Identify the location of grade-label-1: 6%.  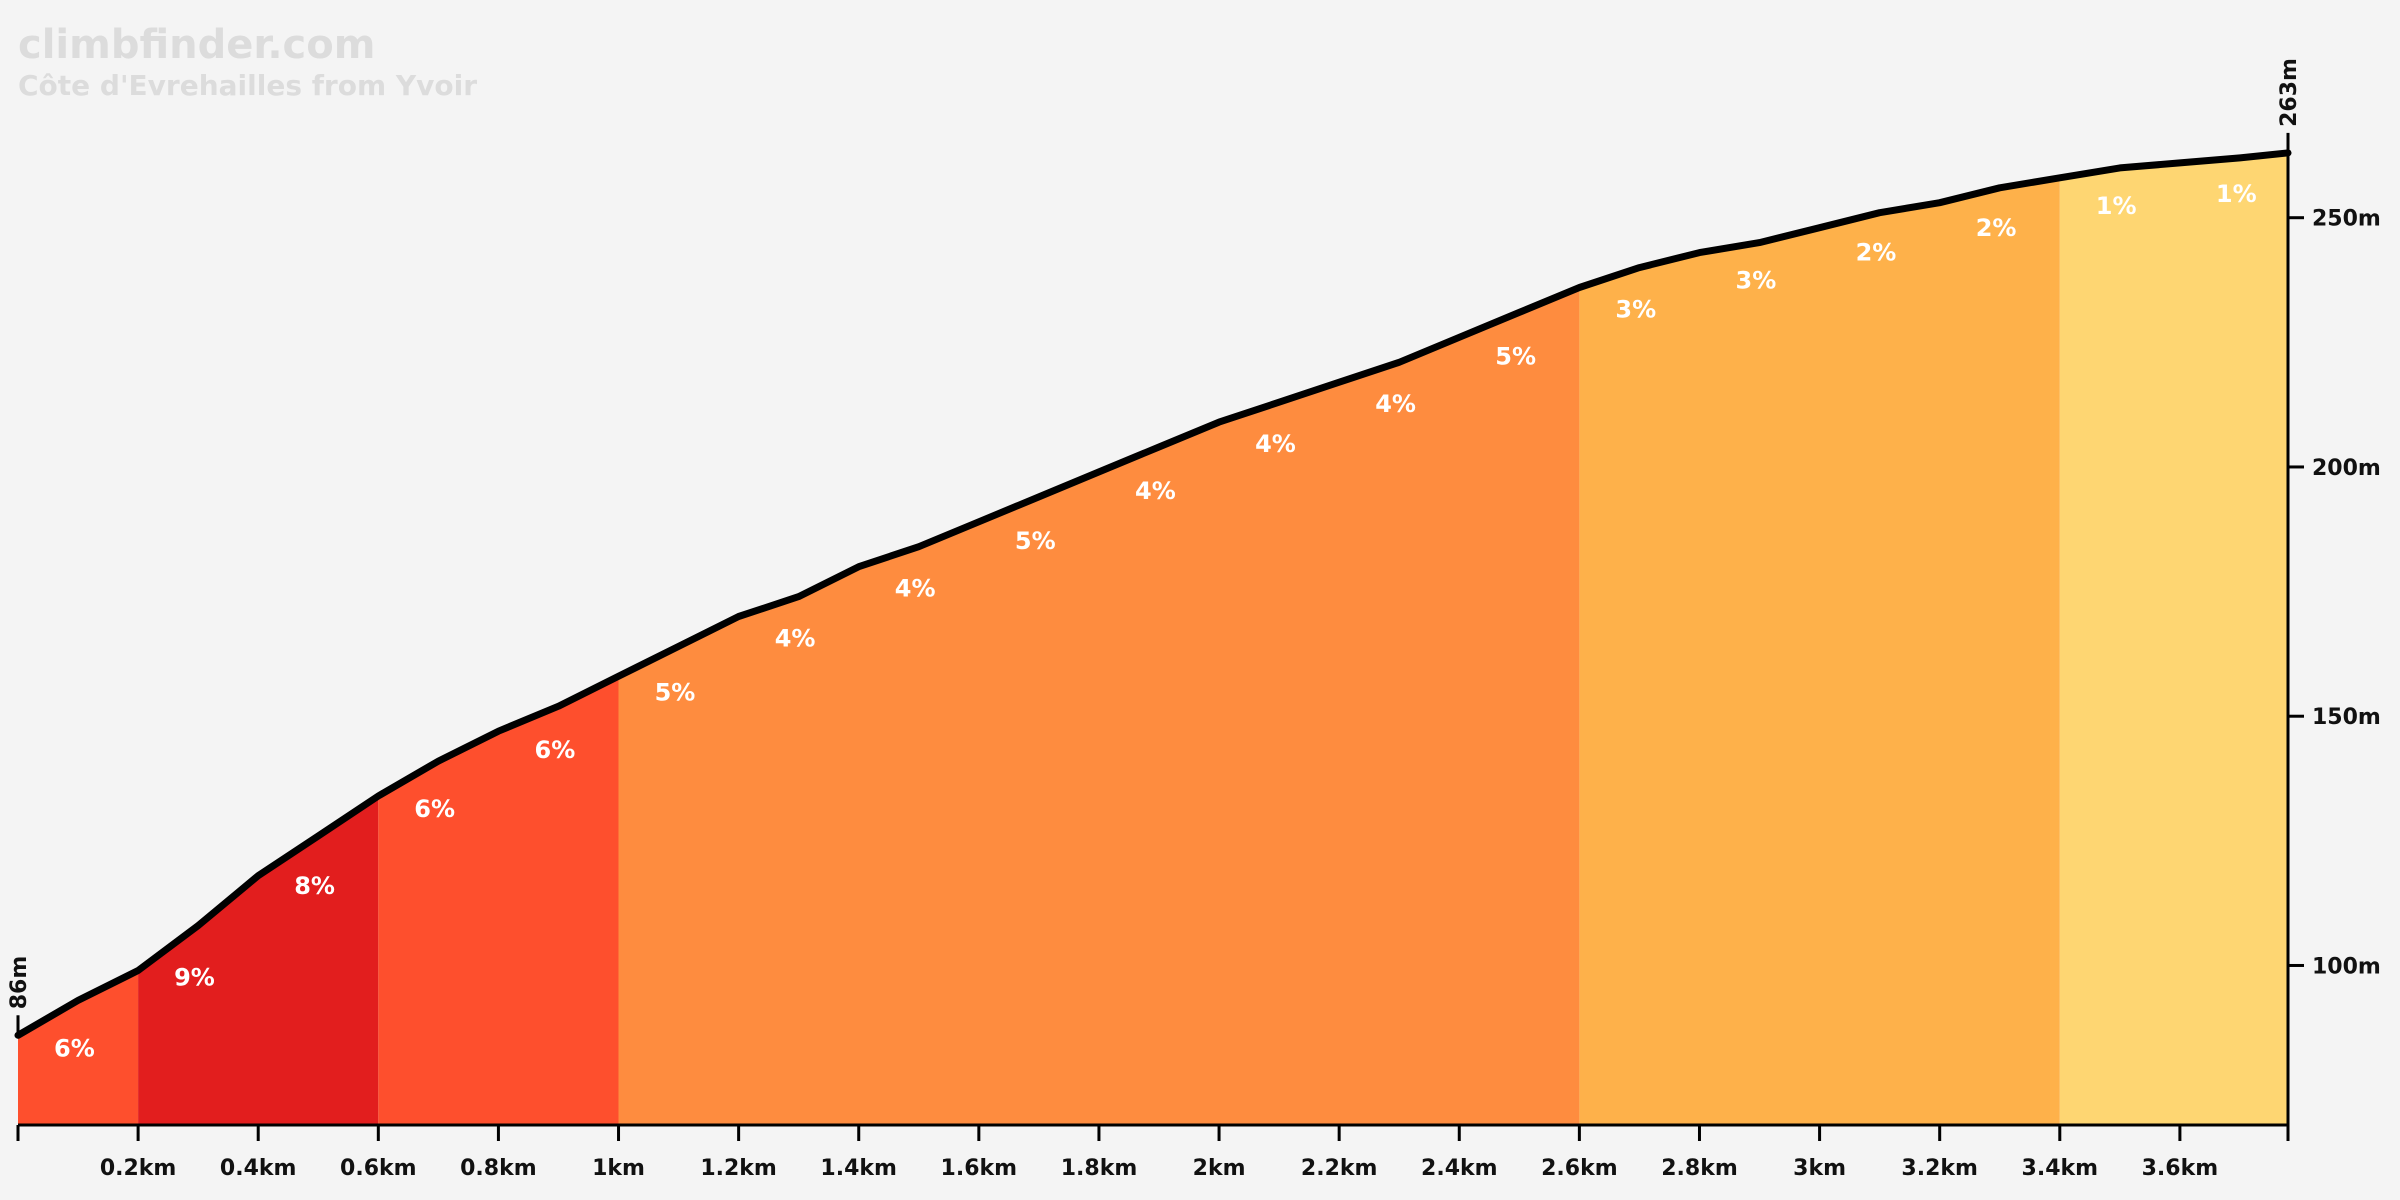
(74, 1048).